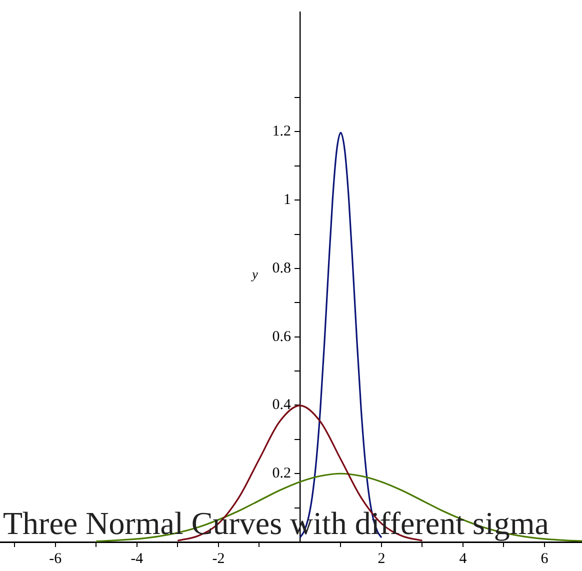  I want to click on x-tick-label: -2, so click(218, 558).